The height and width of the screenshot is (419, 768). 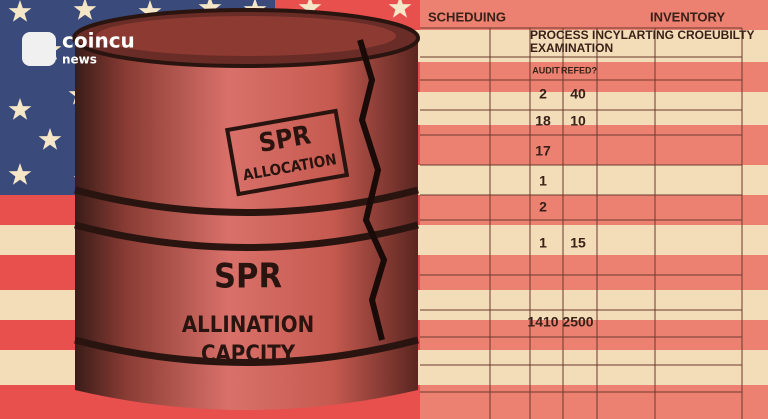 I want to click on table-cell: 40, so click(x=578, y=94).